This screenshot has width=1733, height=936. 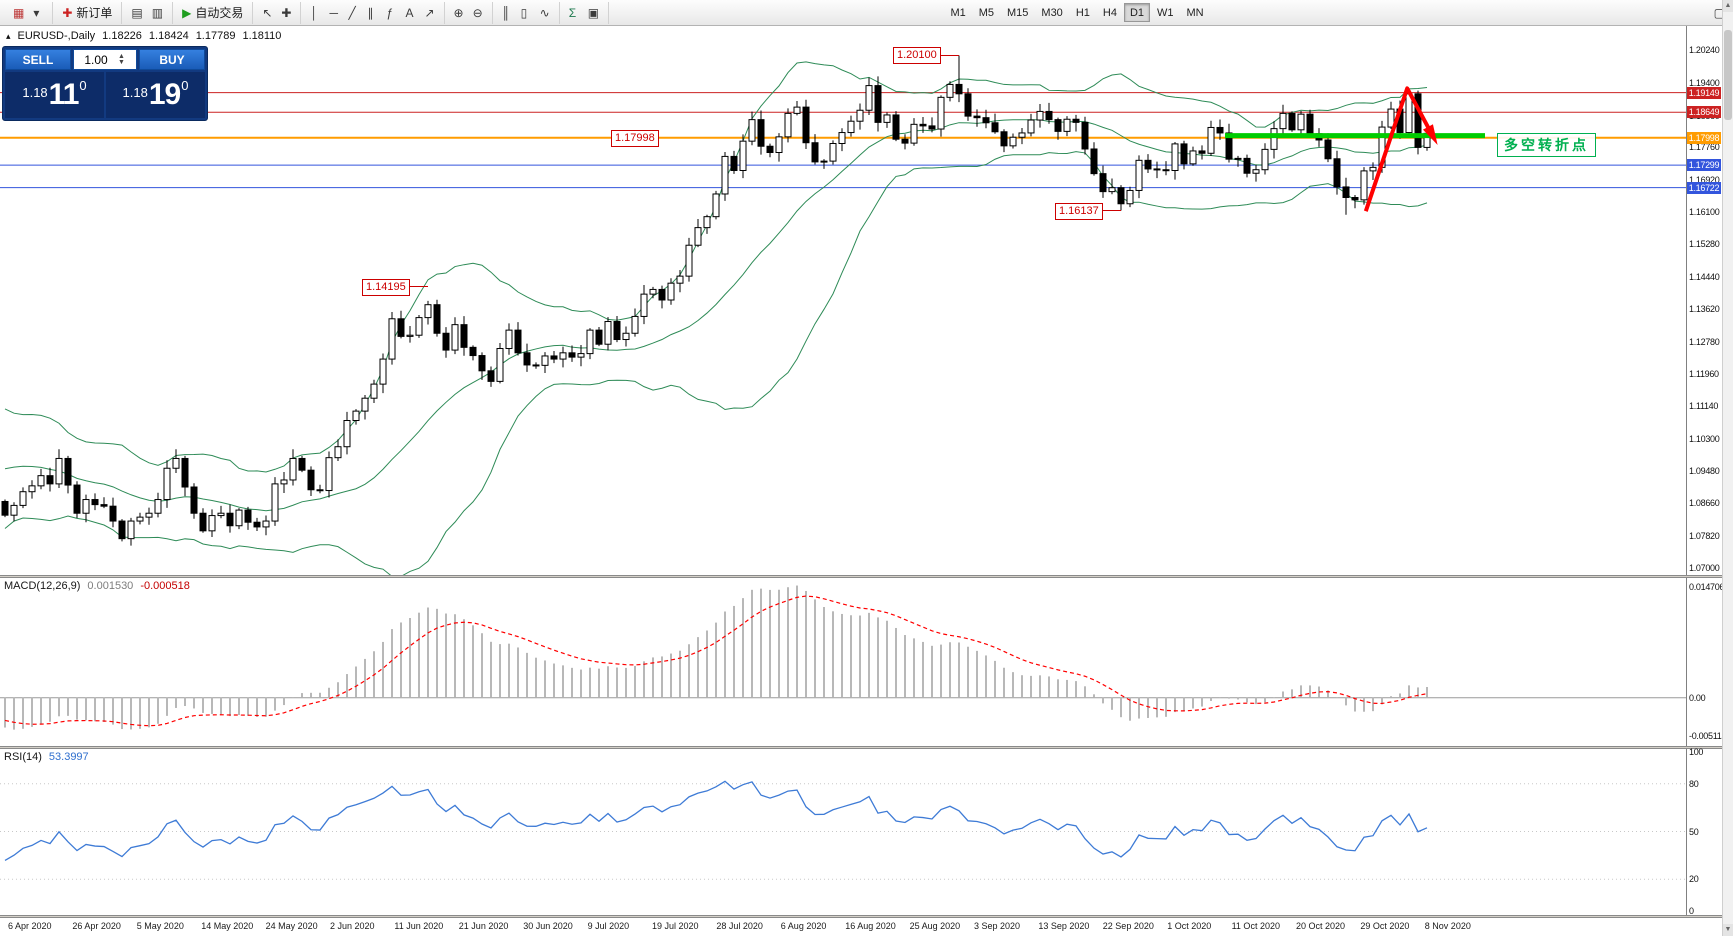 What do you see at coordinates (35, 92) in the screenshot?
I see `sell-price-prefix: 1.18` at bounding box center [35, 92].